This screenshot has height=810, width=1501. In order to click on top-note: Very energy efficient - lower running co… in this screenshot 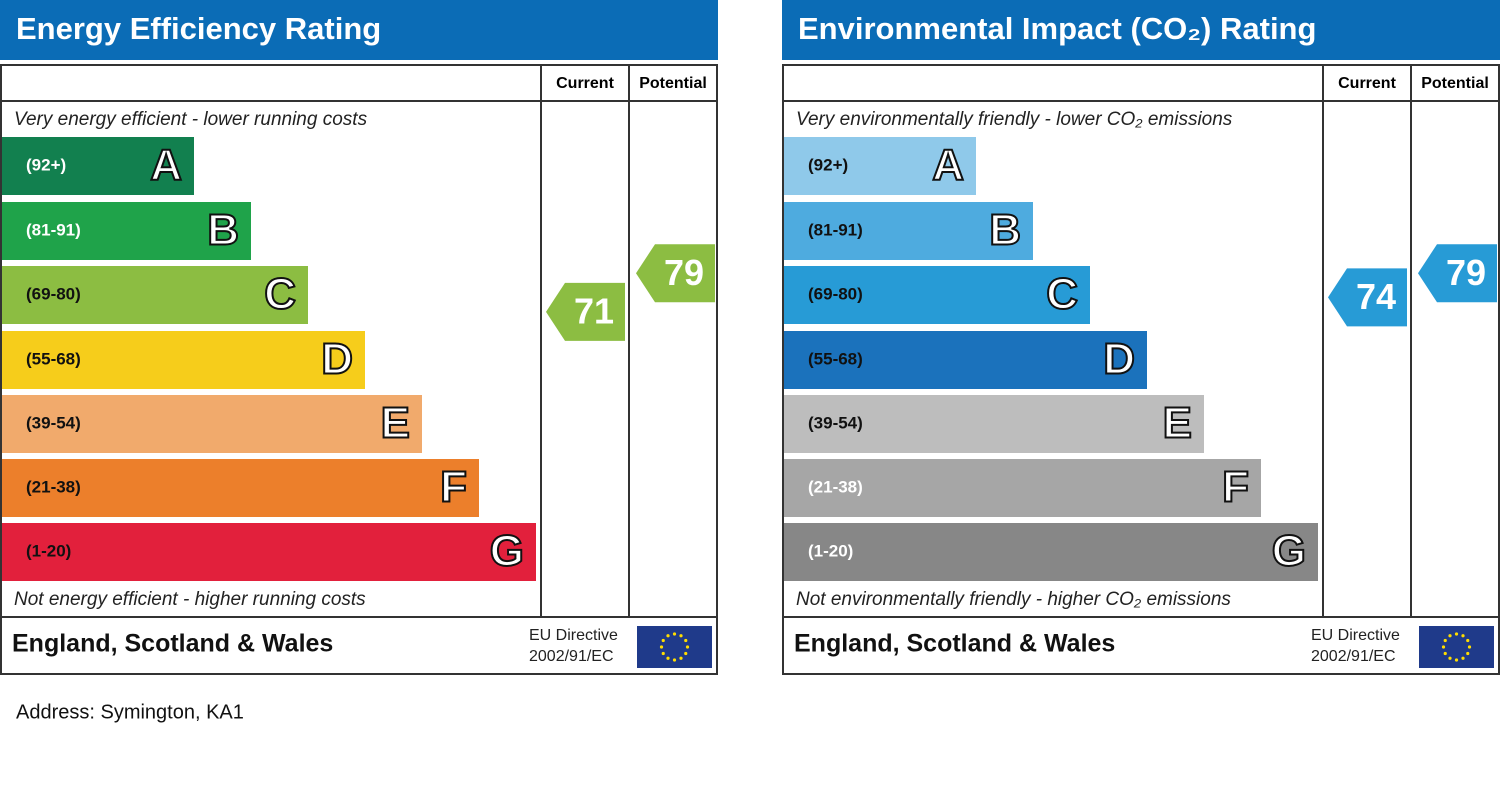, I will do `click(191, 119)`.